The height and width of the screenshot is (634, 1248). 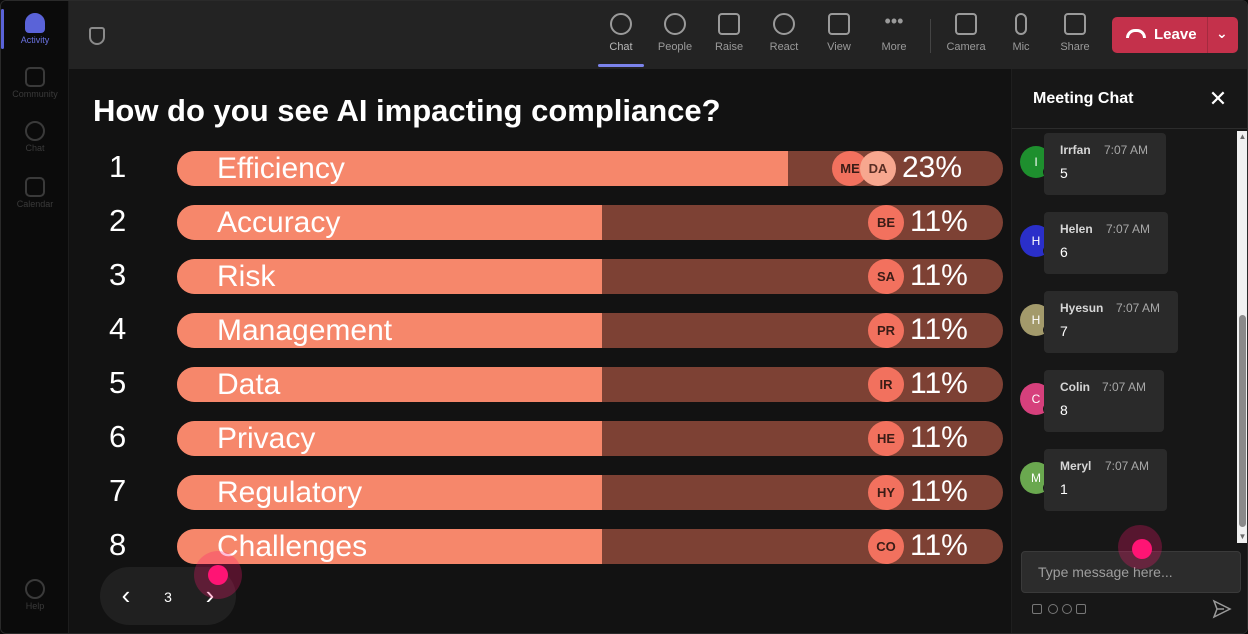 What do you see at coordinates (839, 24) in the screenshot?
I see `grid-icon` at bounding box center [839, 24].